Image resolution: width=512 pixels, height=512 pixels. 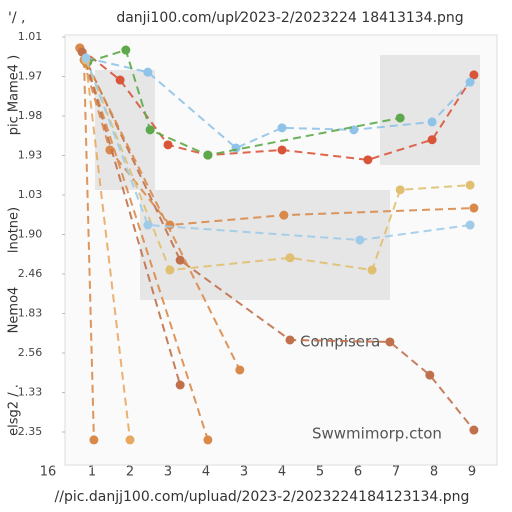 I want to click on y-tick-label: 1.98, so click(x=30, y=115).